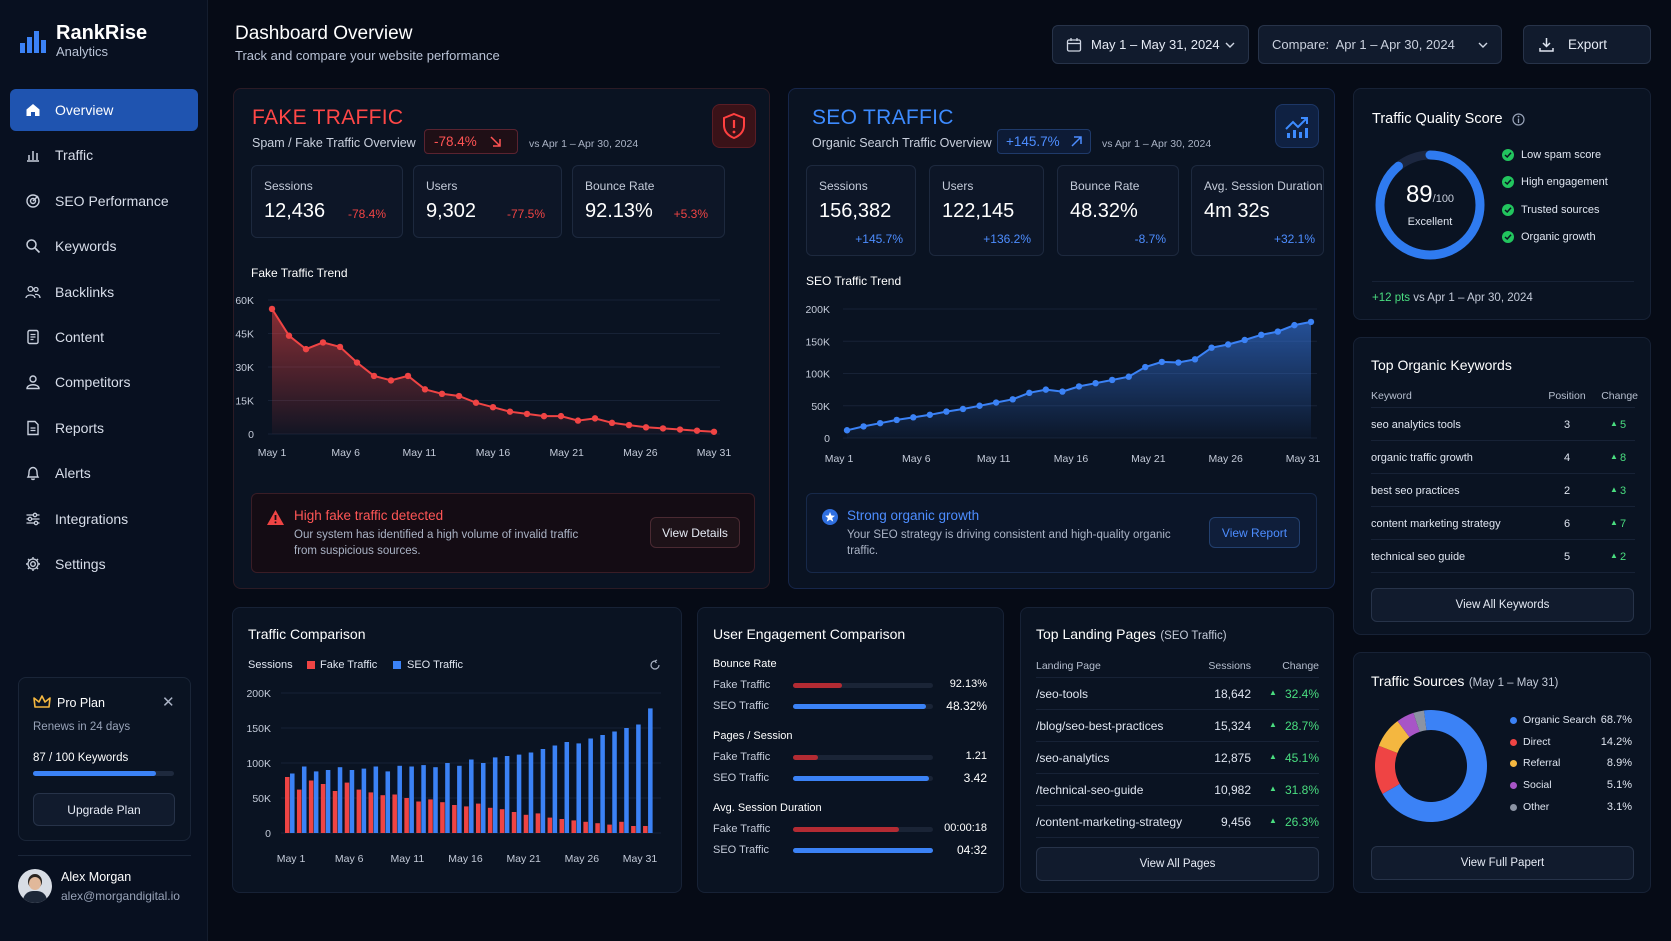 The width and height of the screenshot is (1671, 941). What do you see at coordinates (104, 564) in the screenshot?
I see `sidebar-item-settings: Settings` at bounding box center [104, 564].